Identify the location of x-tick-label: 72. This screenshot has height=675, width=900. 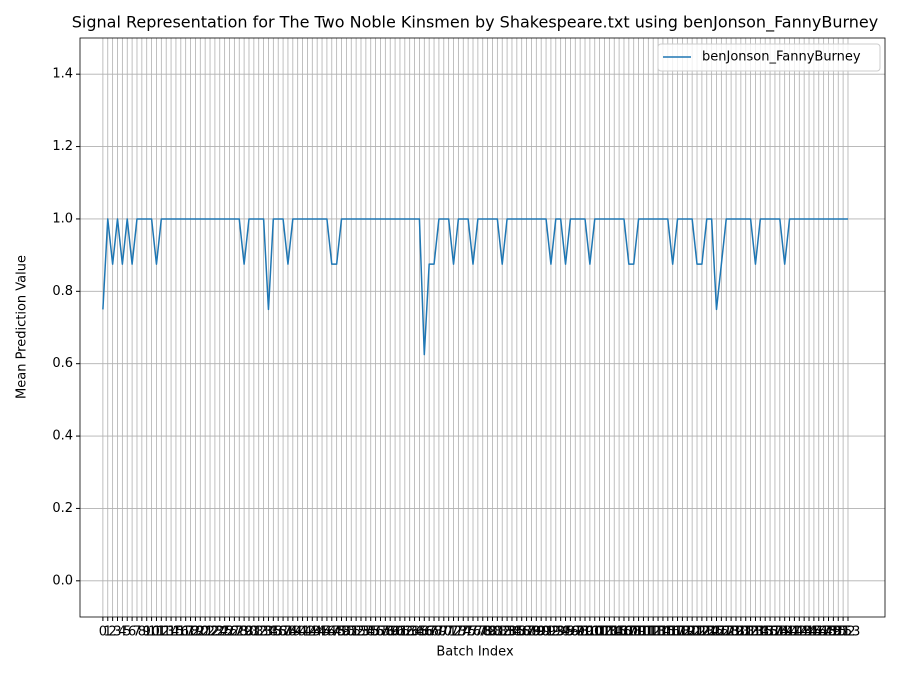
(453, 632).